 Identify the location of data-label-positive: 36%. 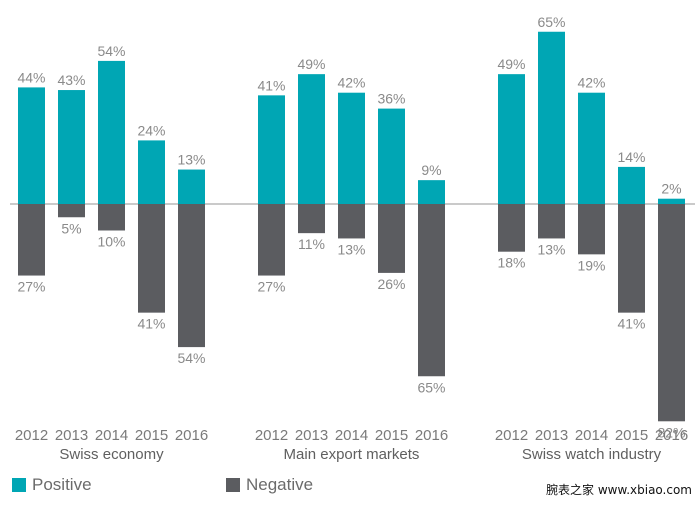
(391, 99).